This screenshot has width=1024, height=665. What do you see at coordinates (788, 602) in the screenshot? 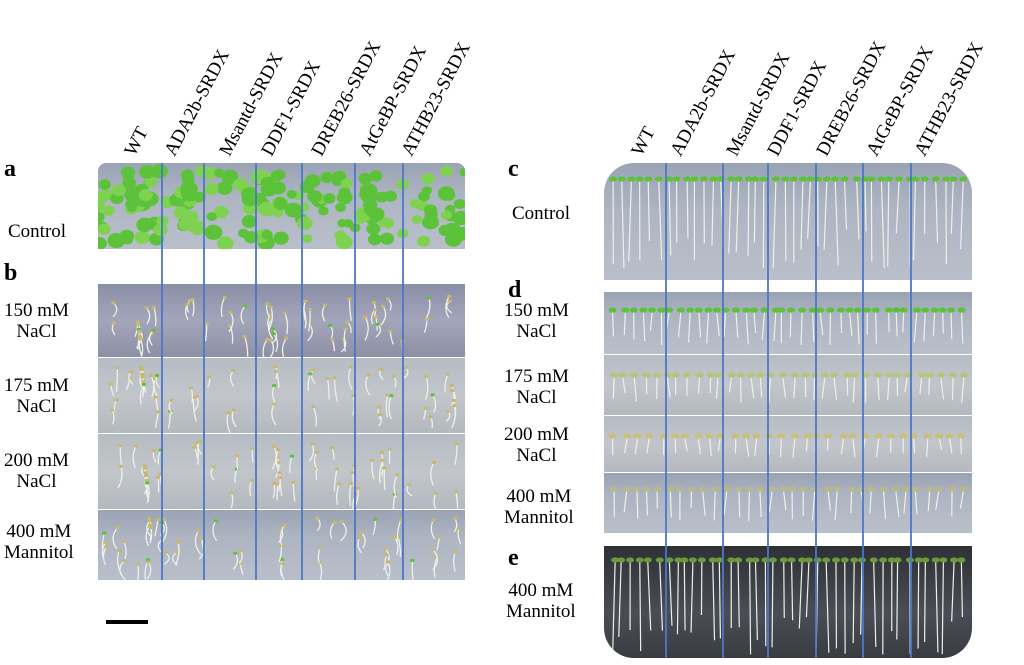
I see `photo-mannitol-e` at bounding box center [788, 602].